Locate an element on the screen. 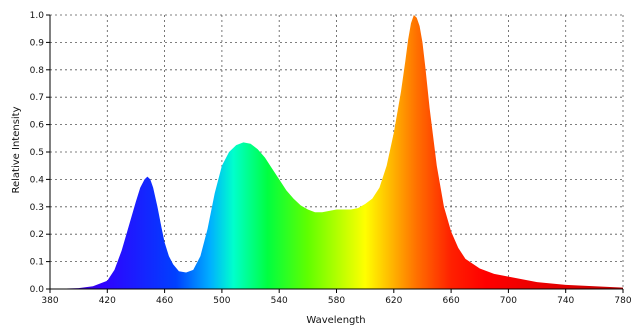 The height and width of the screenshot is (330, 633). y-tick-label-8: 0.8 is located at coordinates (37, 71).